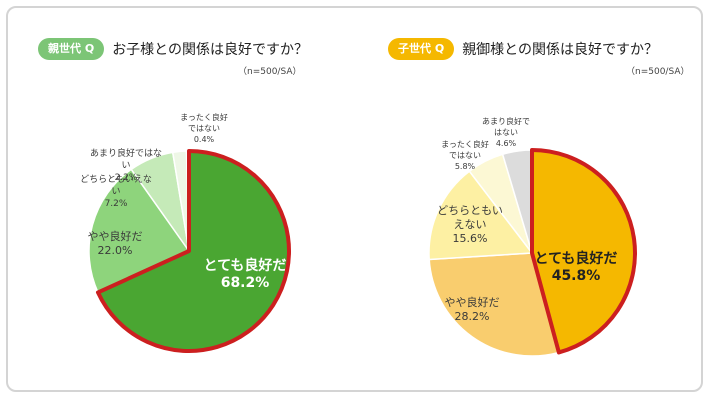 This screenshot has height=400, width=711. What do you see at coordinates (115, 243) in the screenshot?
I see `slice-label: やや良好だ 22.0%` at bounding box center [115, 243].